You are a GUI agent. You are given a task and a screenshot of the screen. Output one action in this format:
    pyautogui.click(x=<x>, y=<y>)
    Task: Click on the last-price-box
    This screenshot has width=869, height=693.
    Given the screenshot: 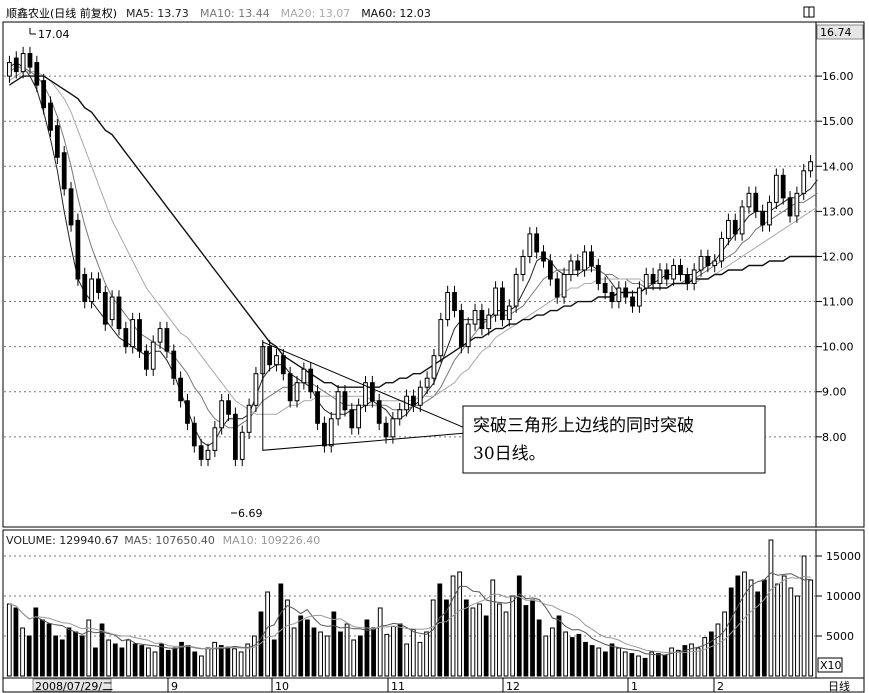 What is the action you would take?
    pyautogui.click(x=840, y=32)
    